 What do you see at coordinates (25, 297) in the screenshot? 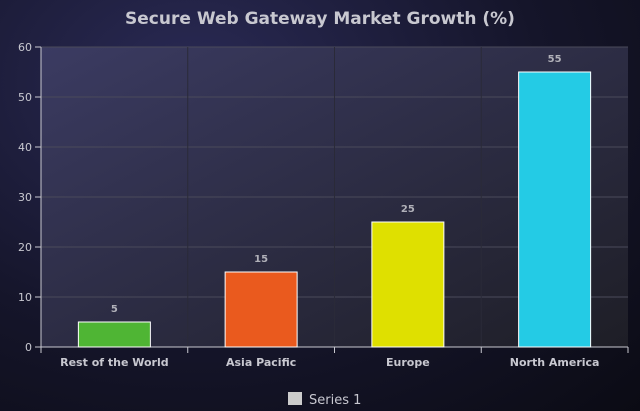
I see `y-tick-label: 10` at bounding box center [25, 297].